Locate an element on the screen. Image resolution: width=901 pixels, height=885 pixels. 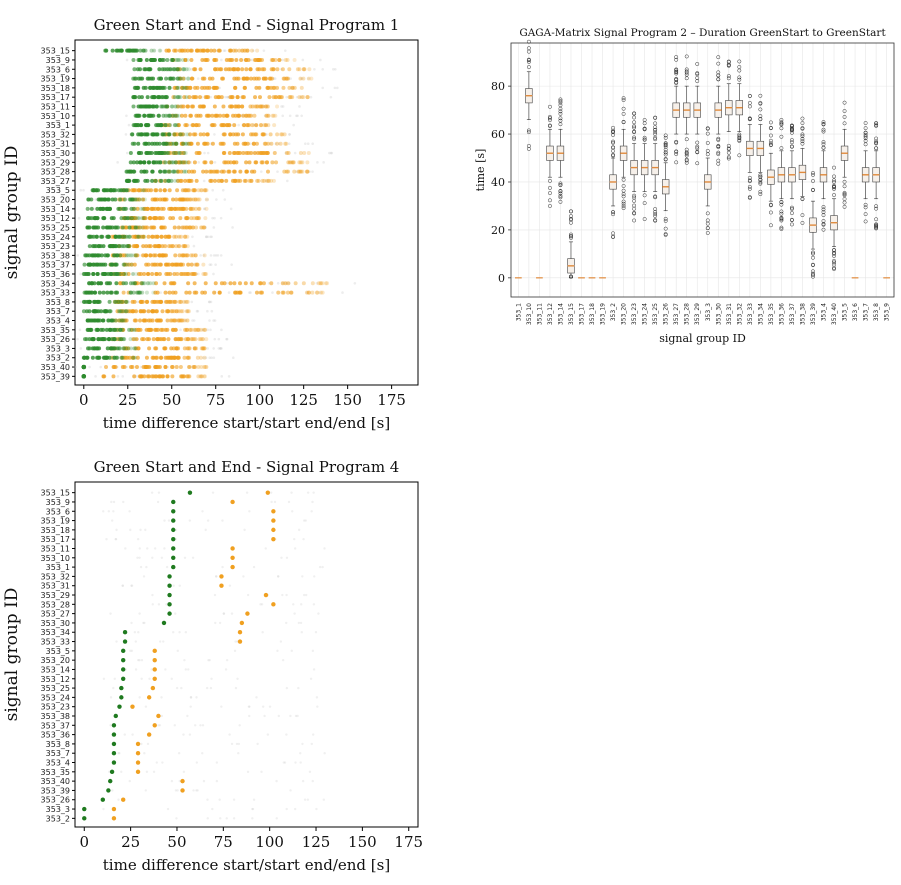
plot-frame is located at coordinates (702, 170).